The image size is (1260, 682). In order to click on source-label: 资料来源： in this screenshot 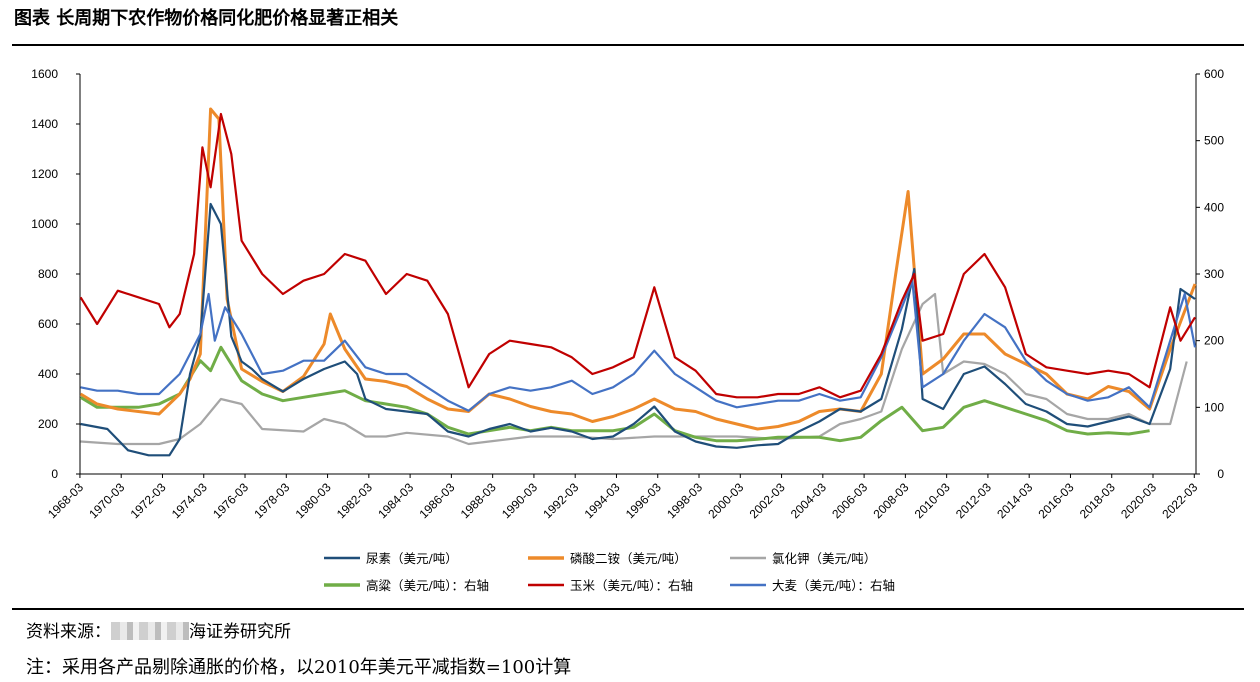, I will do `click(68, 632)`.